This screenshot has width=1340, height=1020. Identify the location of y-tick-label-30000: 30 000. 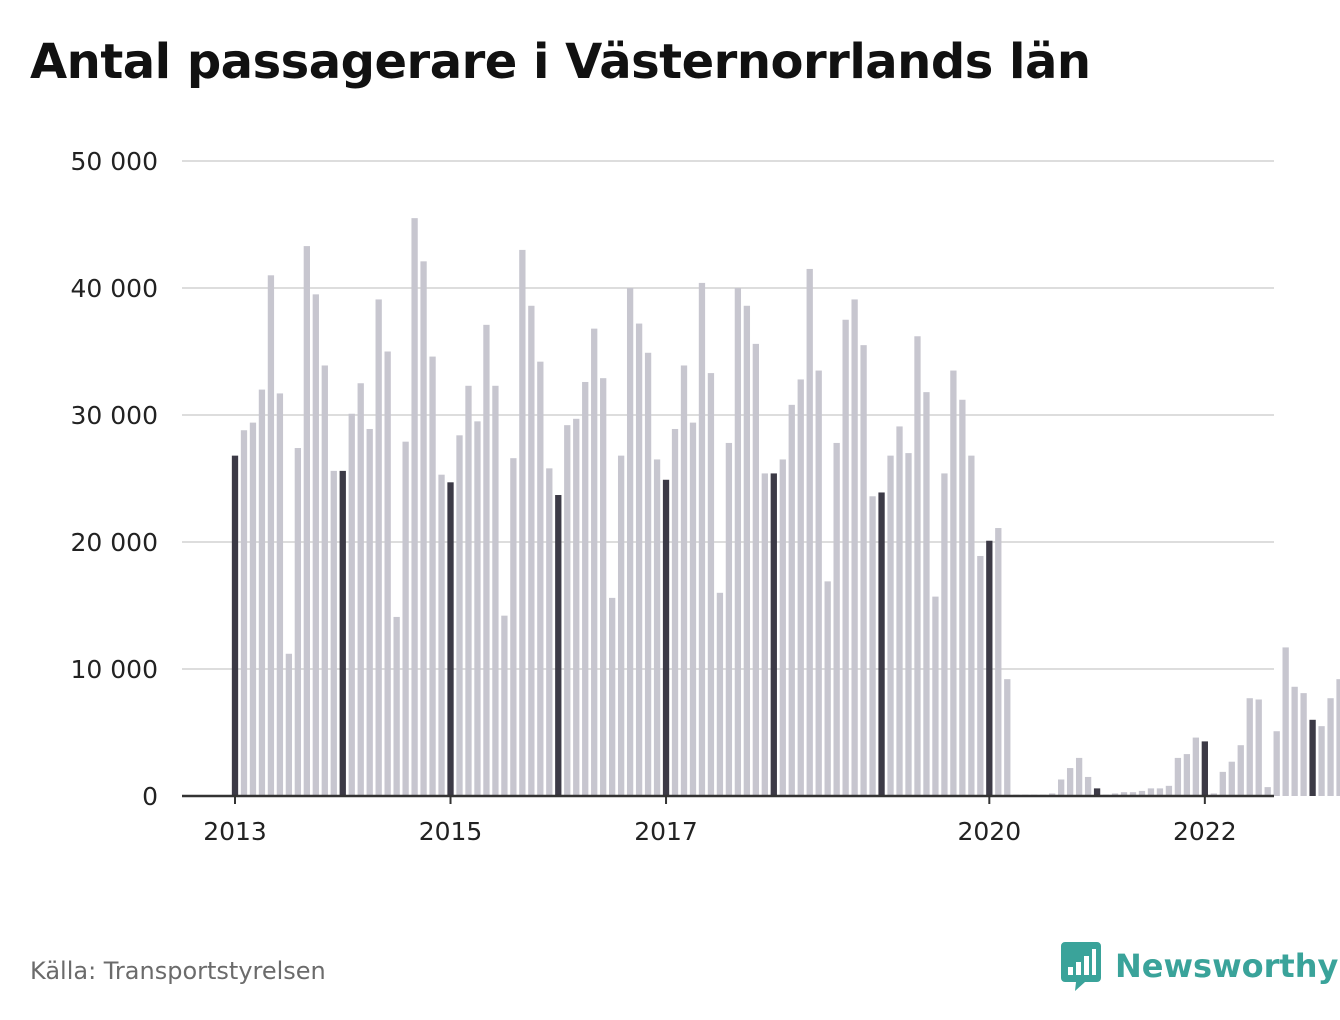
(114, 415).